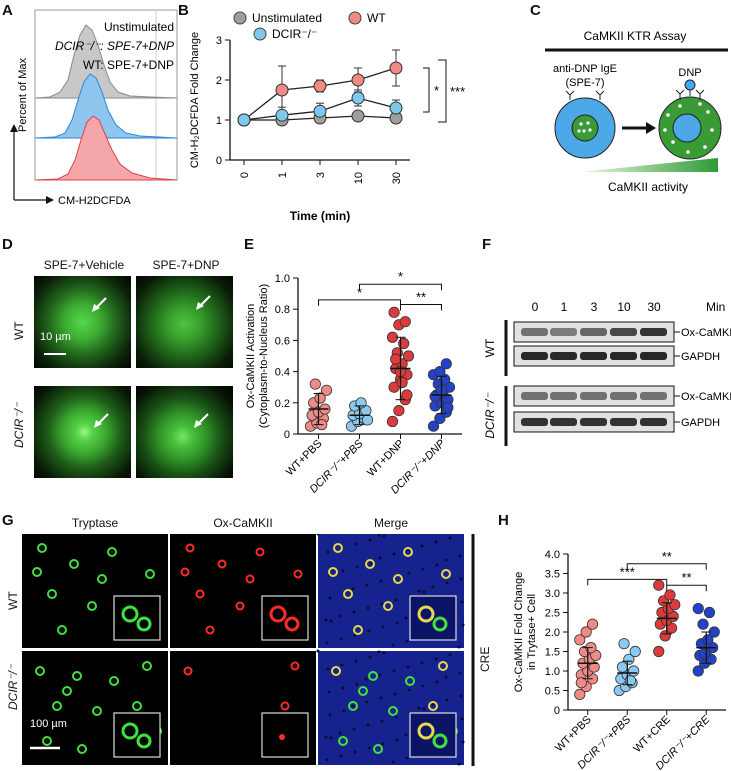  I want to click on e-y-tick-label: 0.8, so click(282, 310).